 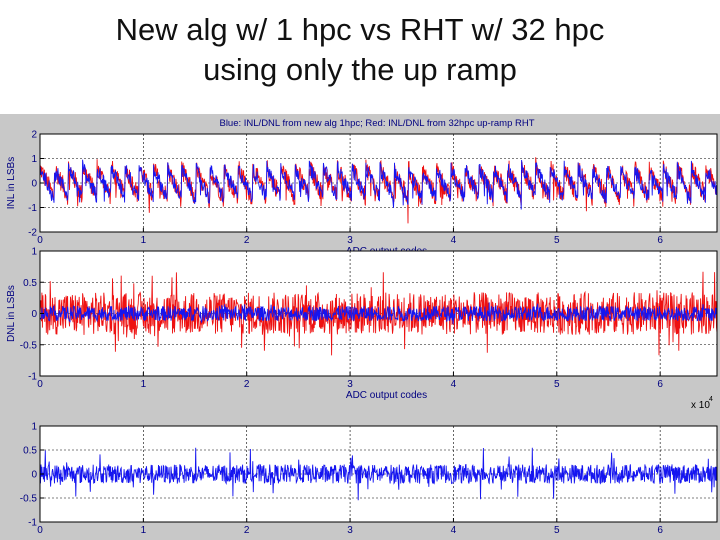 I want to click on y-axis-label: INL in LSBs, so click(x=11, y=183).